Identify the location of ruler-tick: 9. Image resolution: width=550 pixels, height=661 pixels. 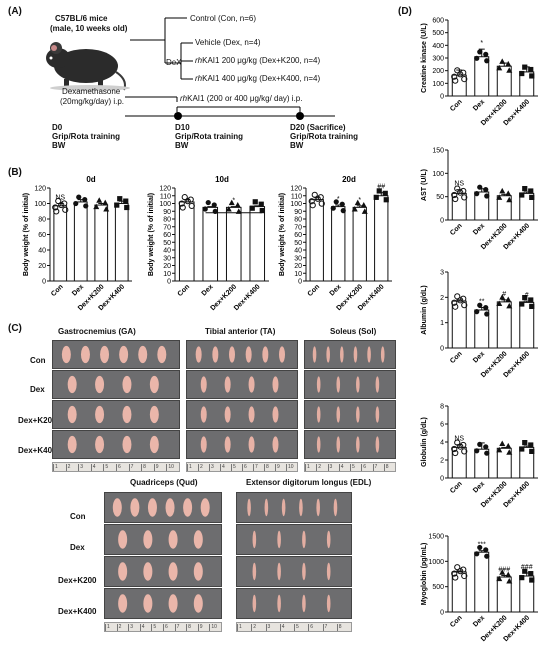
(203, 627).